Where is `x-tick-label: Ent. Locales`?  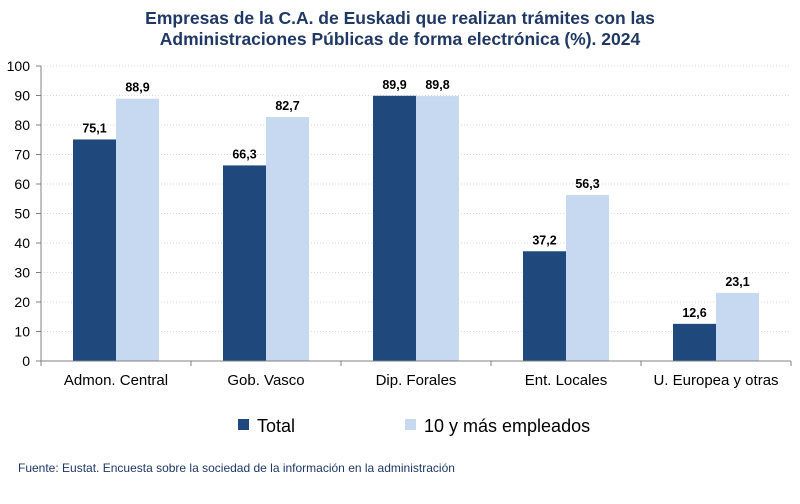 x-tick-label: Ent. Locales is located at coordinates (566, 380).